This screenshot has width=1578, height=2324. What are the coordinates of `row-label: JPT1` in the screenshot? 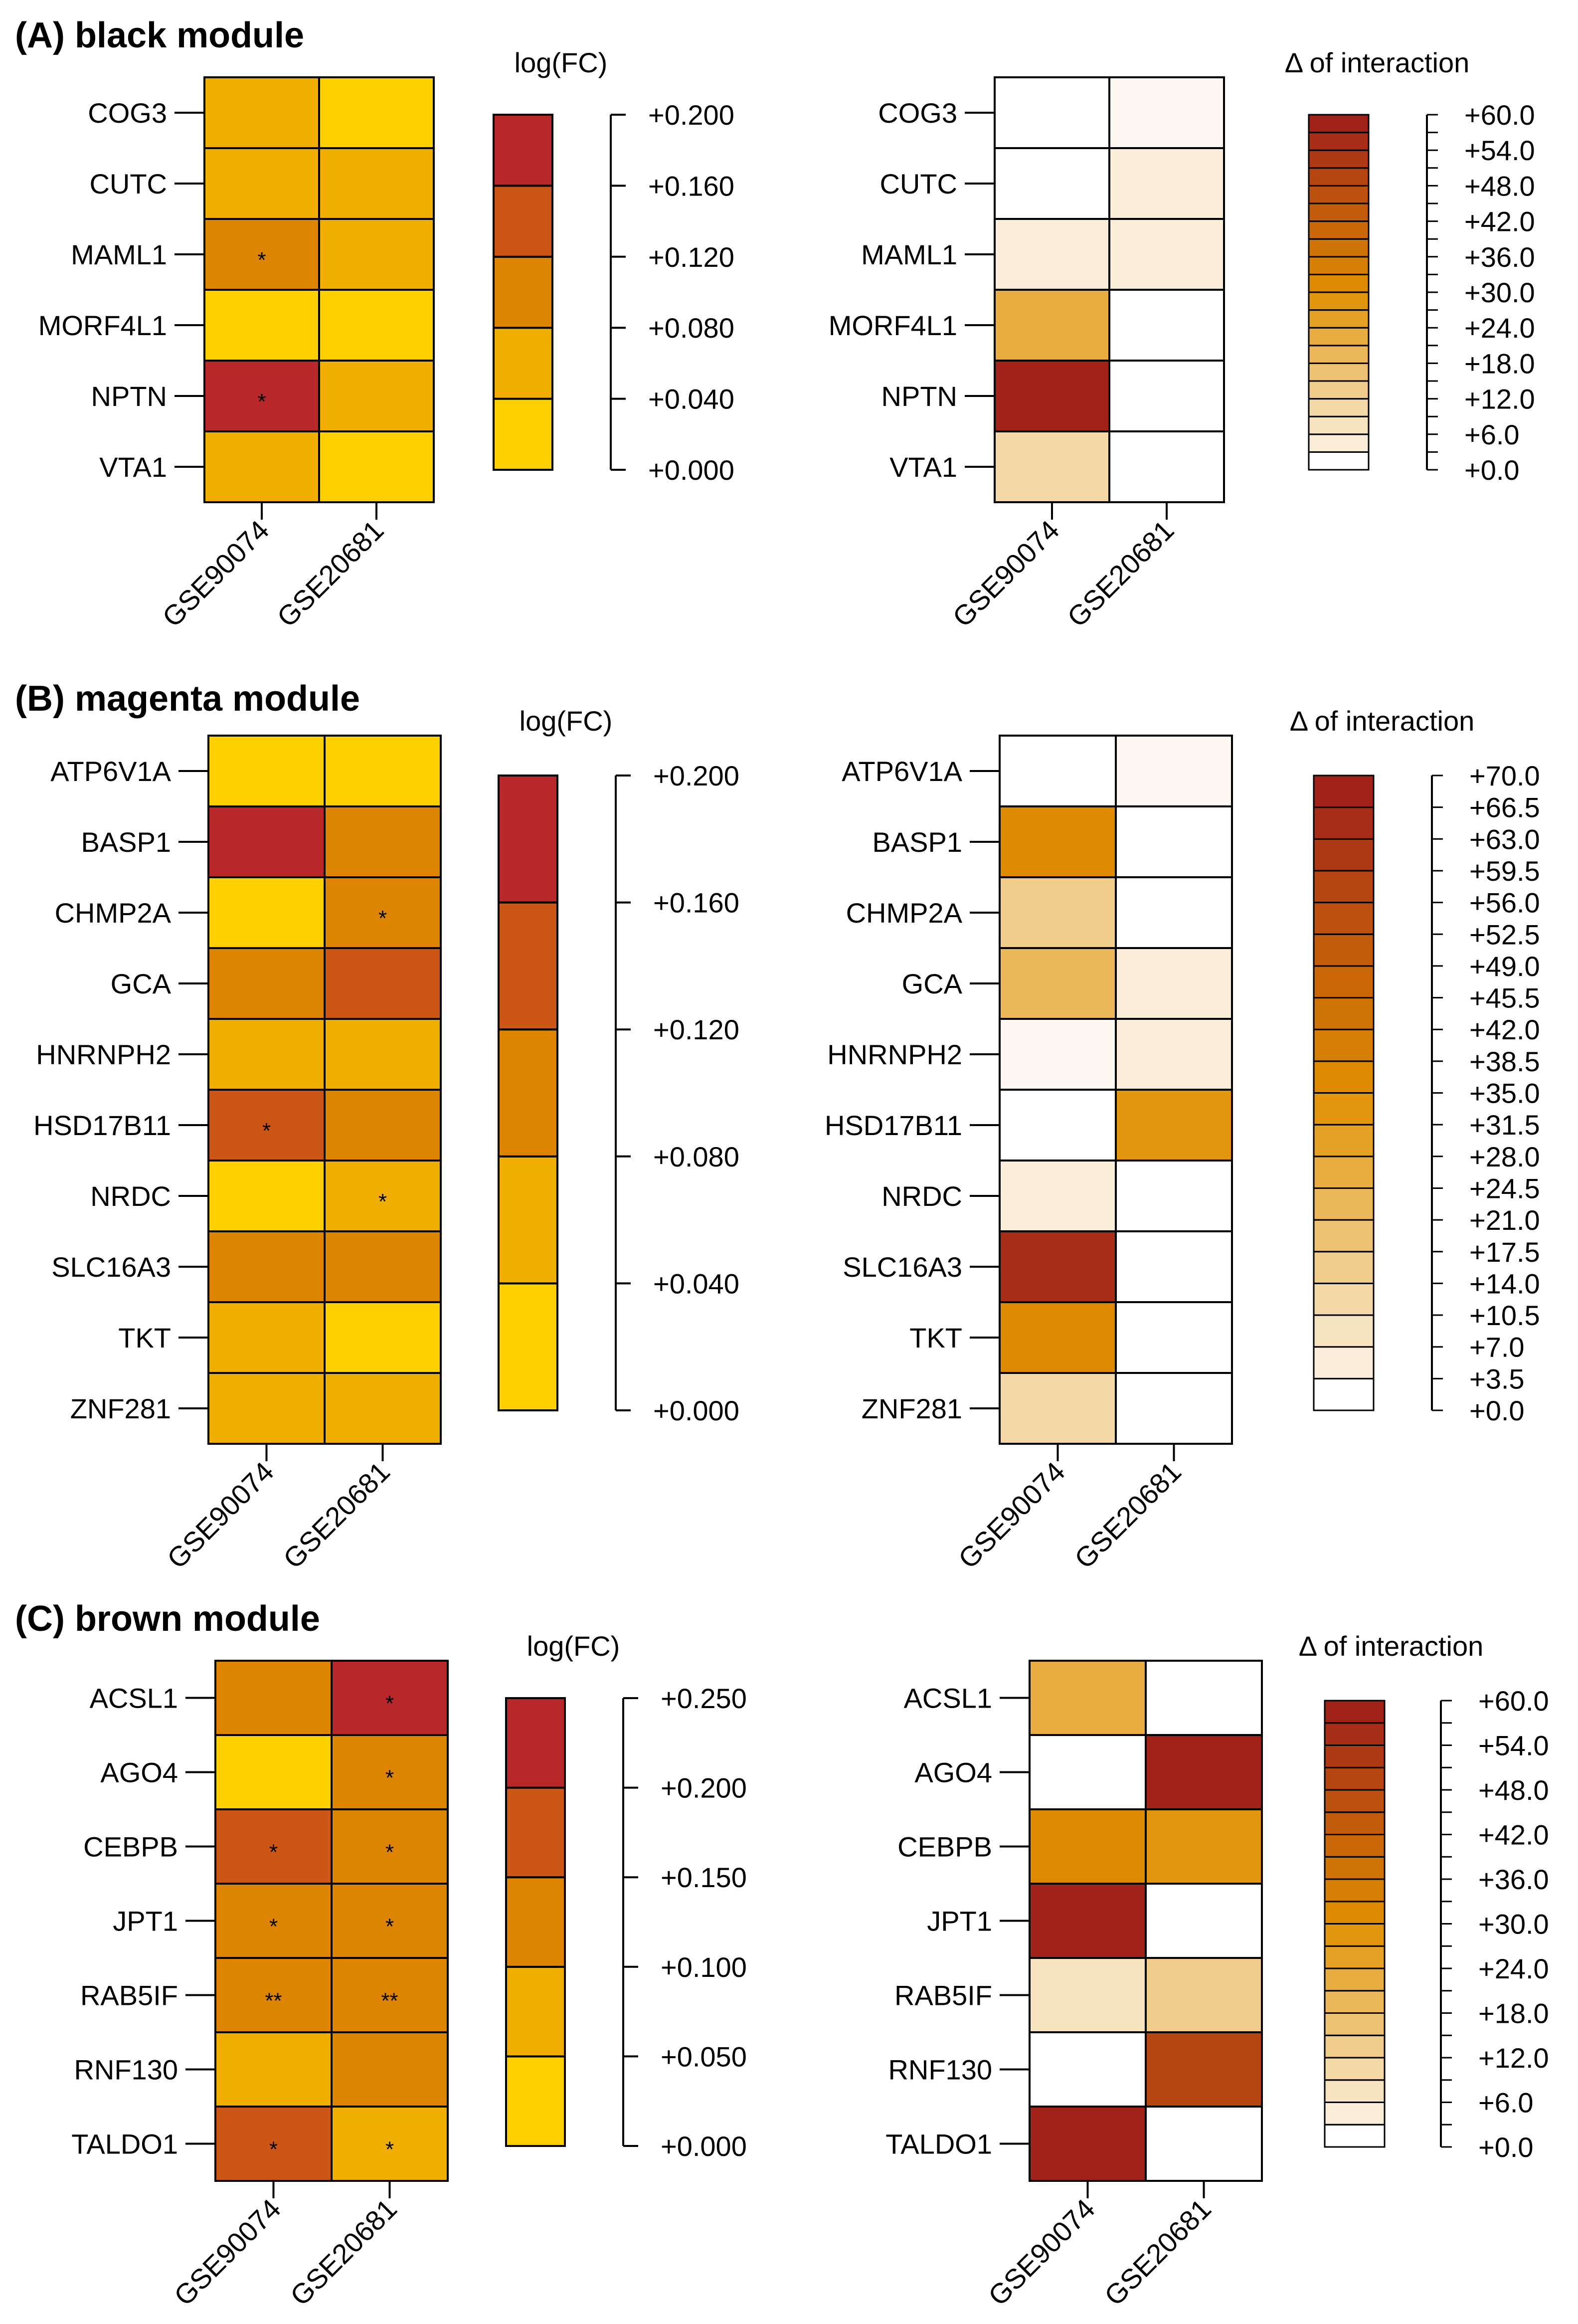 It's located at (145, 1921).